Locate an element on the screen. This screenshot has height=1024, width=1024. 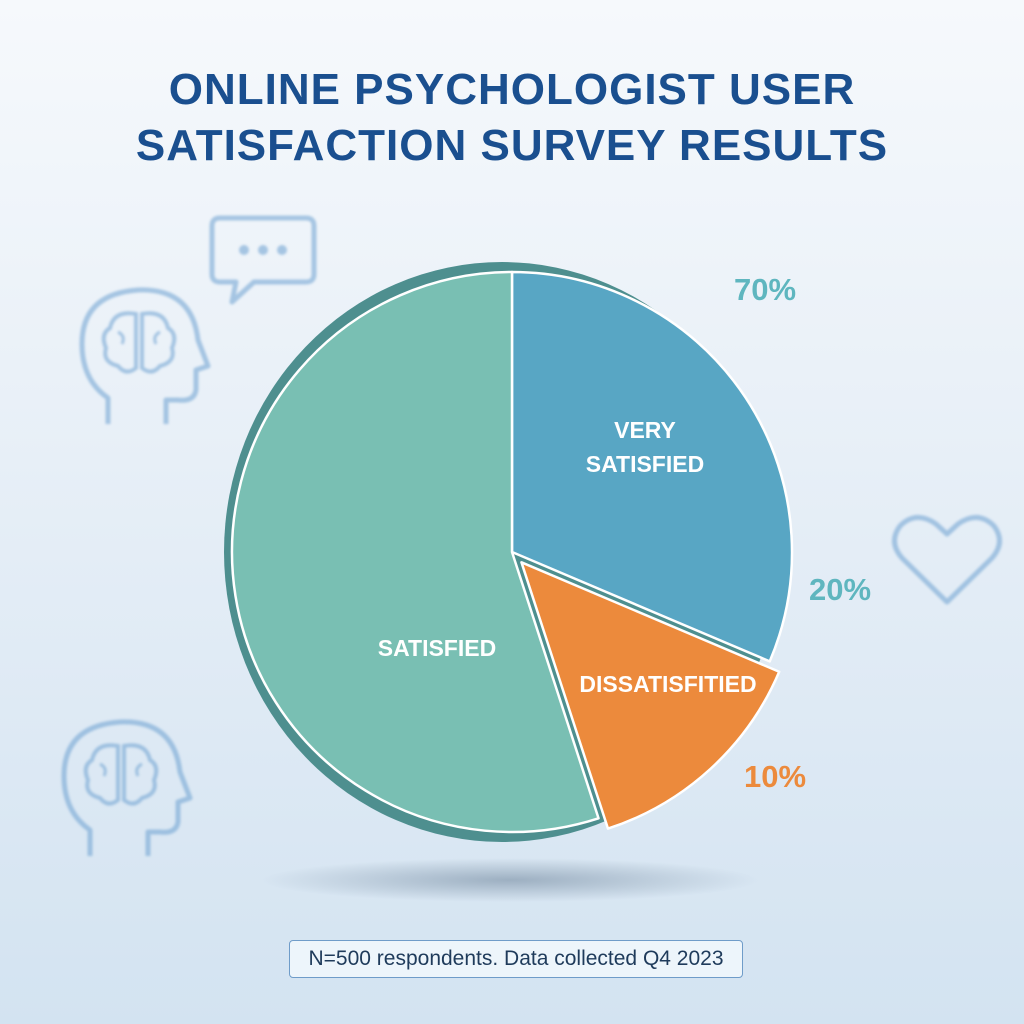
chat-bubble-icon is located at coordinates (263, 260).